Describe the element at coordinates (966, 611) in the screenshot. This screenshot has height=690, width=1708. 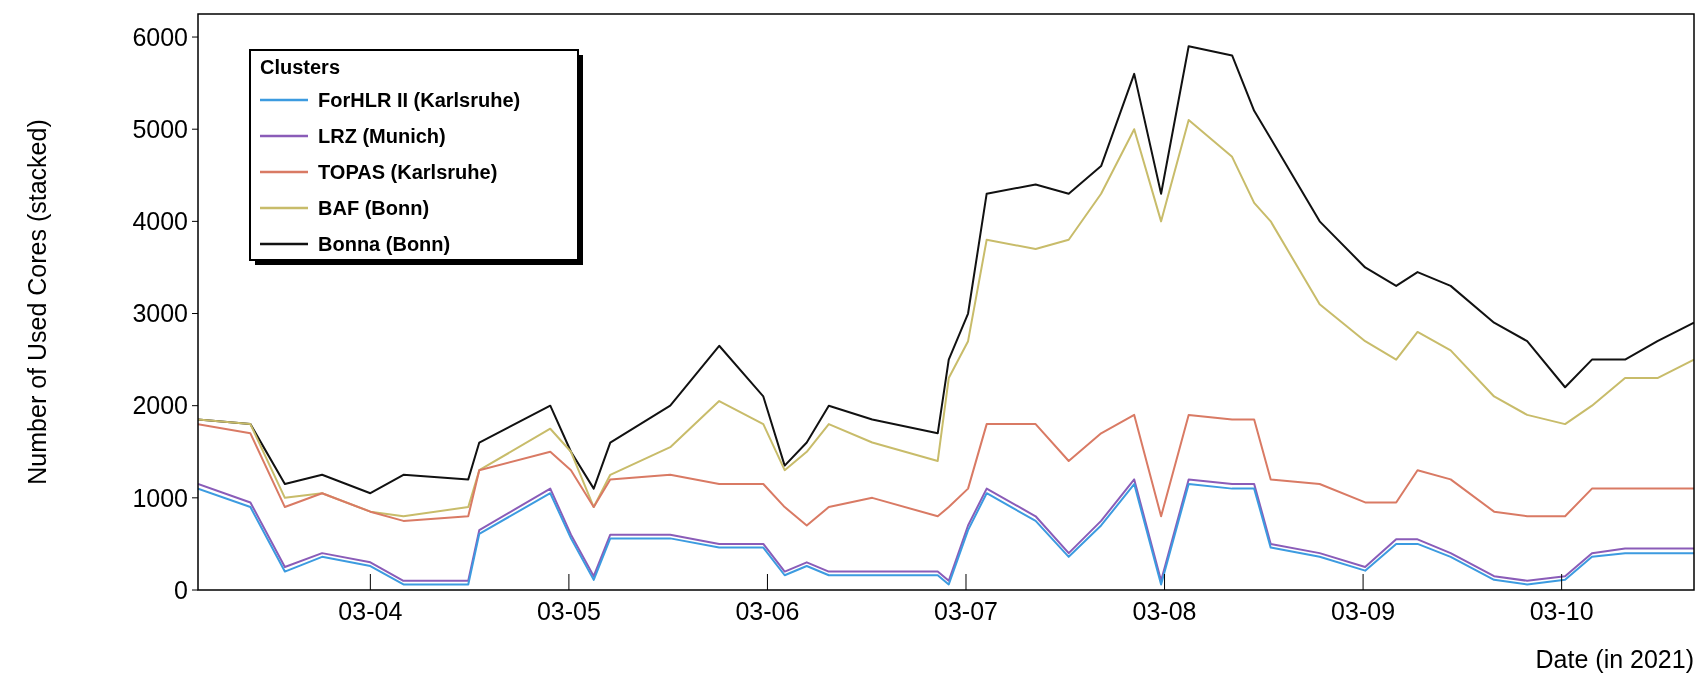
I see `x-tick-label: 03-07` at that location.